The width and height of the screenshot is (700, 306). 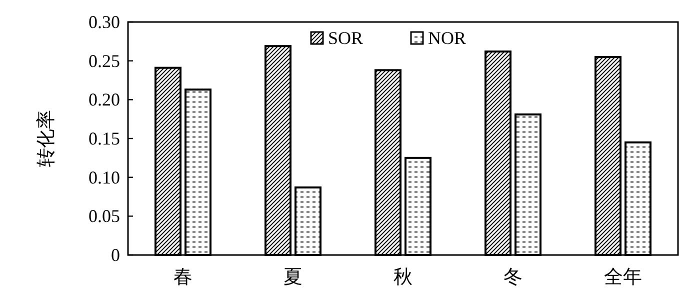 I want to click on x-tick-label: 全年, so click(x=623, y=277).